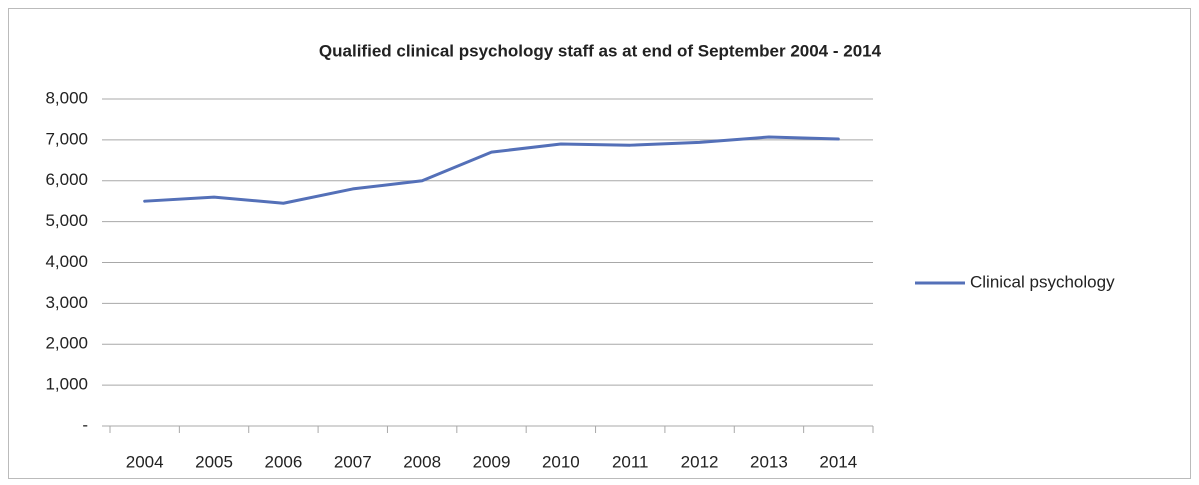 The width and height of the screenshot is (1199, 485). Describe the element at coordinates (66, 97) in the screenshot. I see `y-tick-label: 8,000` at that location.